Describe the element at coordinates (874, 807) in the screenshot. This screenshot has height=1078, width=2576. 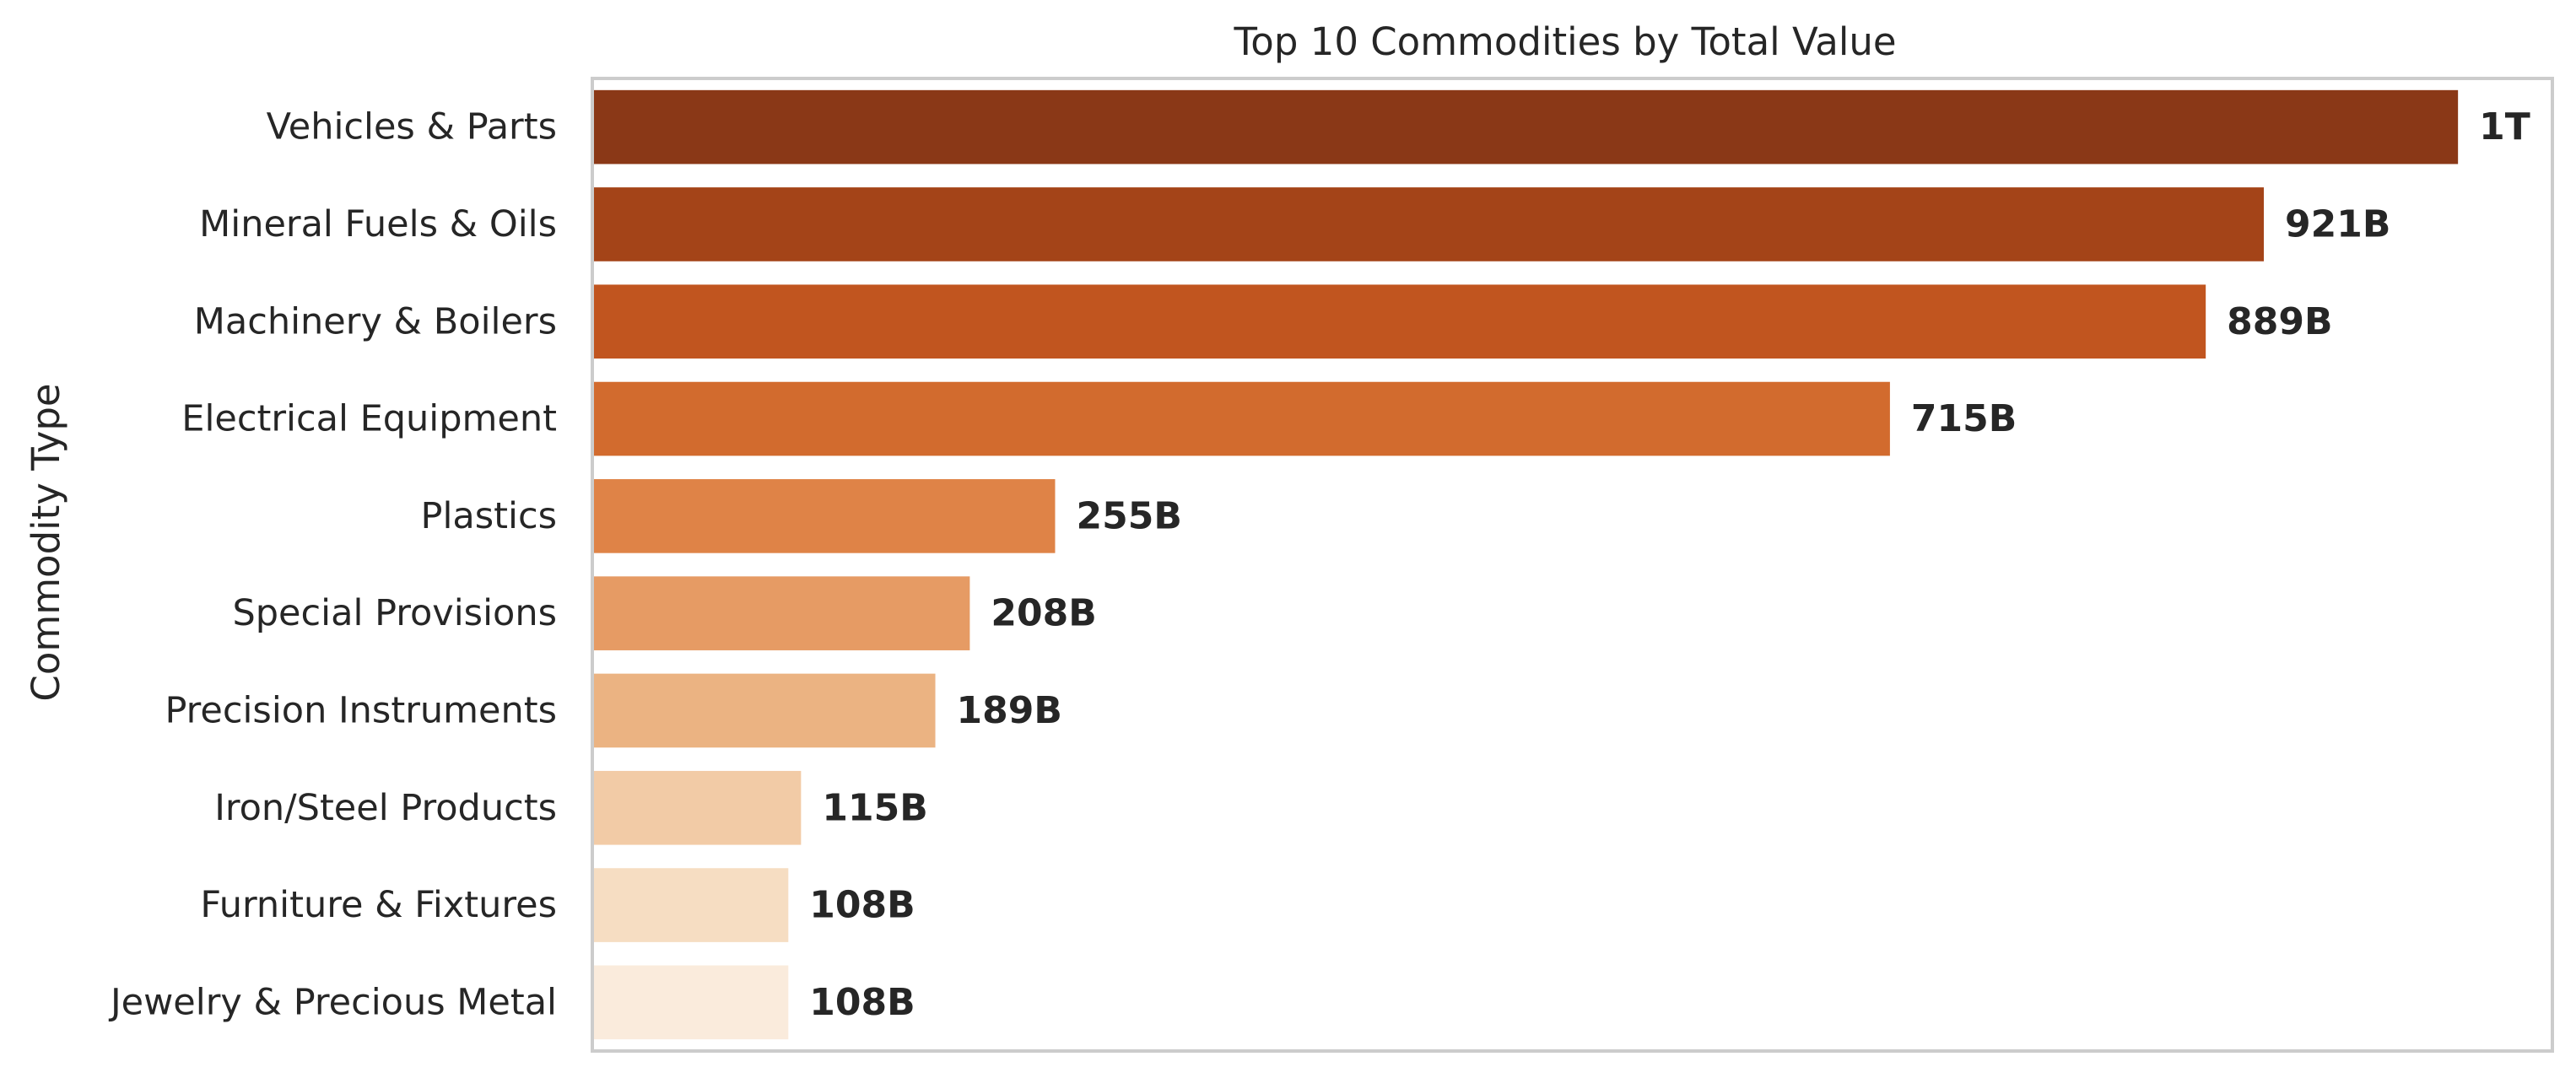
I see `data-label: 115B` at that location.